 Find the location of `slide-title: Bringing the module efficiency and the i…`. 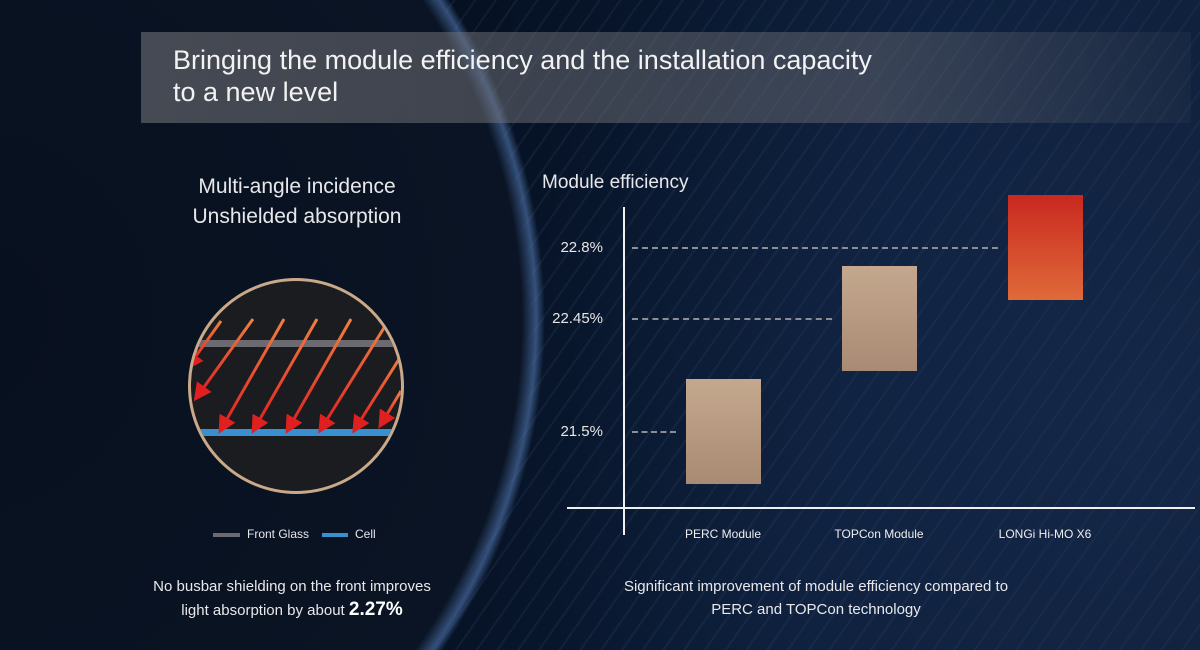

slide-title: Bringing the module efficiency and the i… is located at coordinates (522, 76).